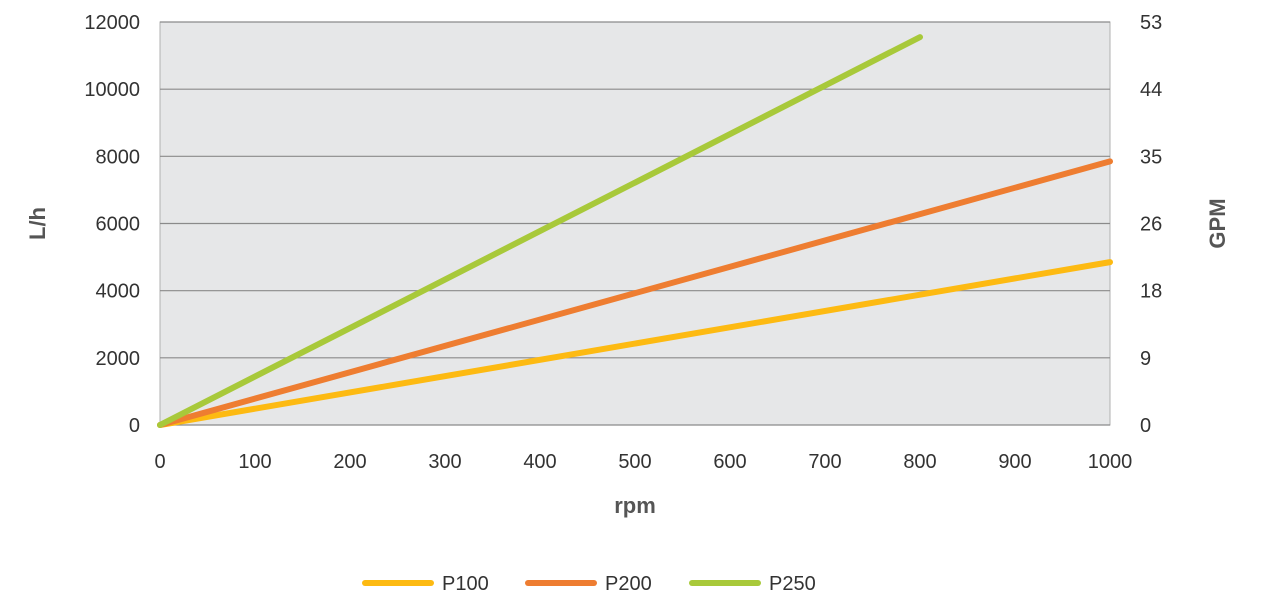 The image size is (1262, 603). I want to click on x-tick-labels: 0 100 200 300 400 500 600 700 800 900 1000, so click(643, 462).